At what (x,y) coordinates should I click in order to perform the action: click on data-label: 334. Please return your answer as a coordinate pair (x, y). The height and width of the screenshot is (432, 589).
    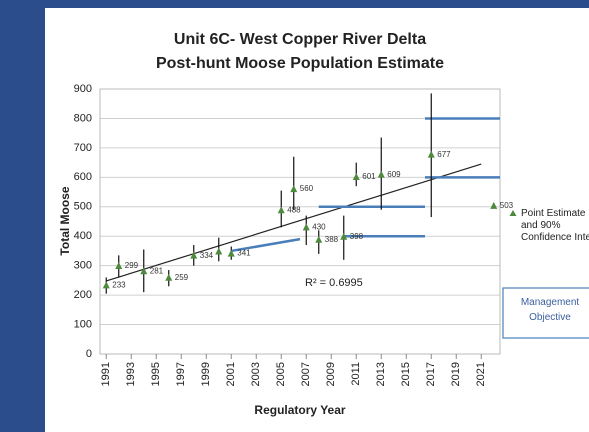
    Looking at the image, I should click on (207, 255).